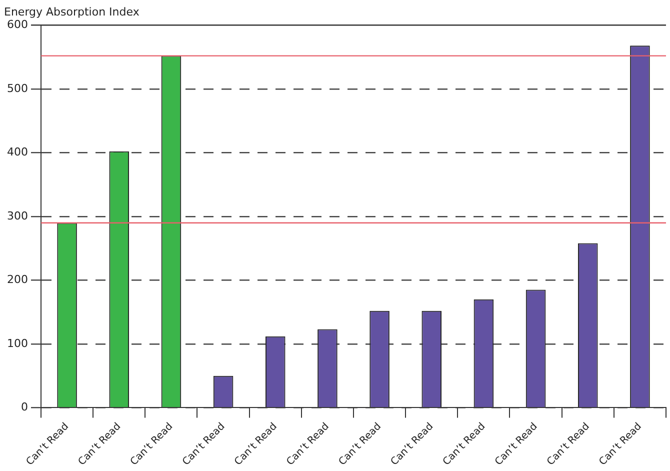 The image size is (670, 471). Describe the element at coordinates (17, 25) in the screenshot. I see `y-tick-label: 600` at that location.